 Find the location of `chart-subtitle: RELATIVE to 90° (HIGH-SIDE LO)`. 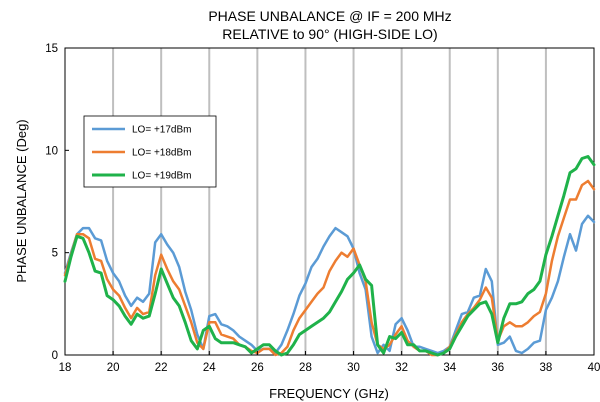

chart-subtitle: RELATIVE to 90° (HIGH-SIDE LO) is located at coordinates (329, 34).